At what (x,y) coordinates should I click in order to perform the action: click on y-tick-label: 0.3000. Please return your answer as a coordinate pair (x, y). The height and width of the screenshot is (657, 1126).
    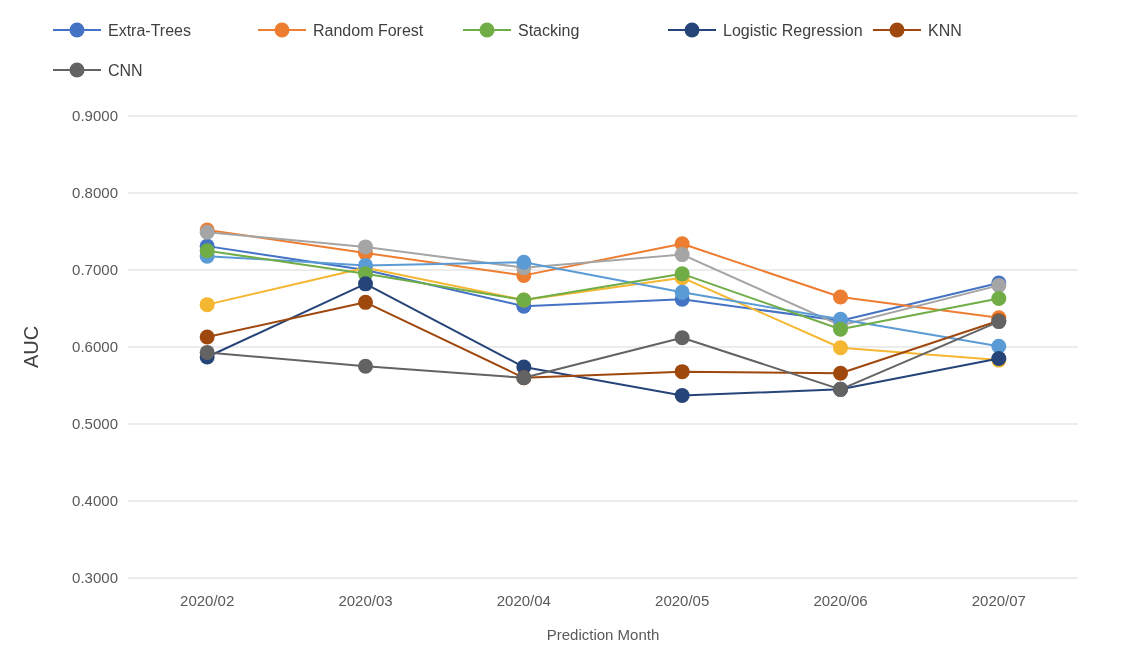
    Looking at the image, I should click on (95, 578).